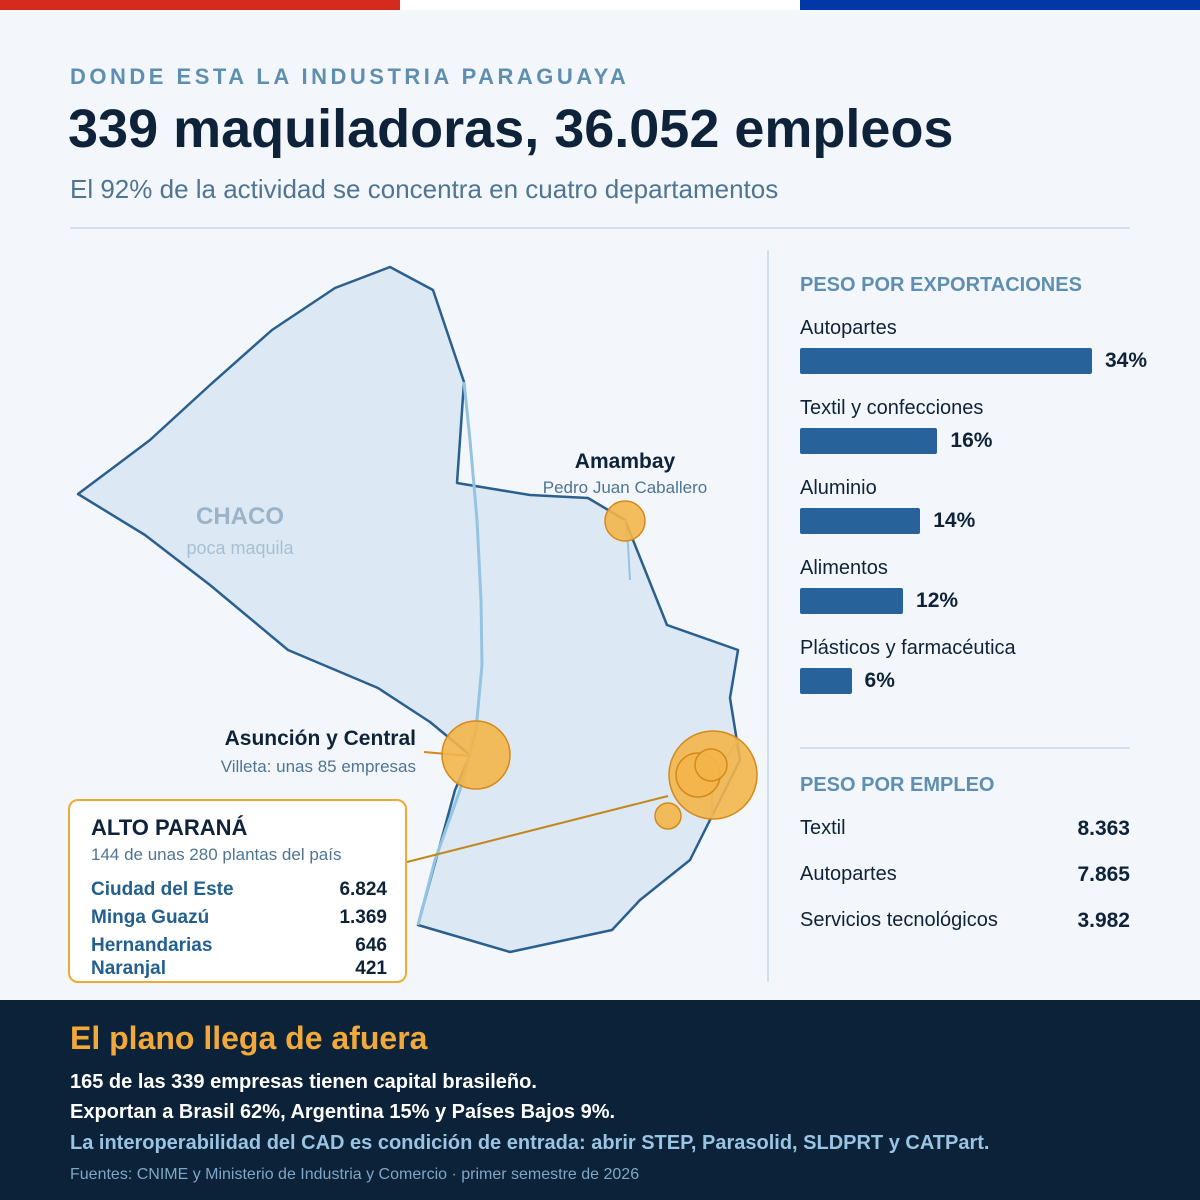 The height and width of the screenshot is (1200, 1200). Describe the element at coordinates (848, 874) in the screenshot. I see `employment-label: Autopartes` at that location.